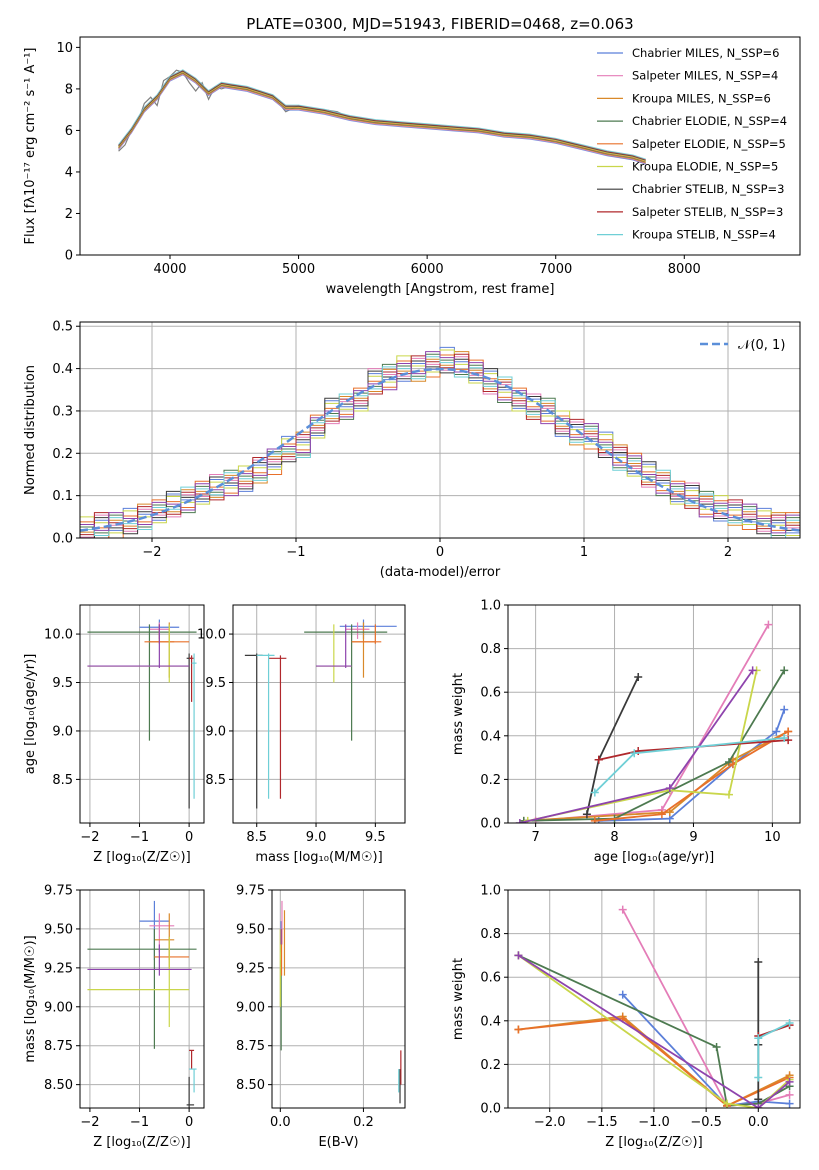  I want to click on x-tick-label: 8000, so click(684, 269).